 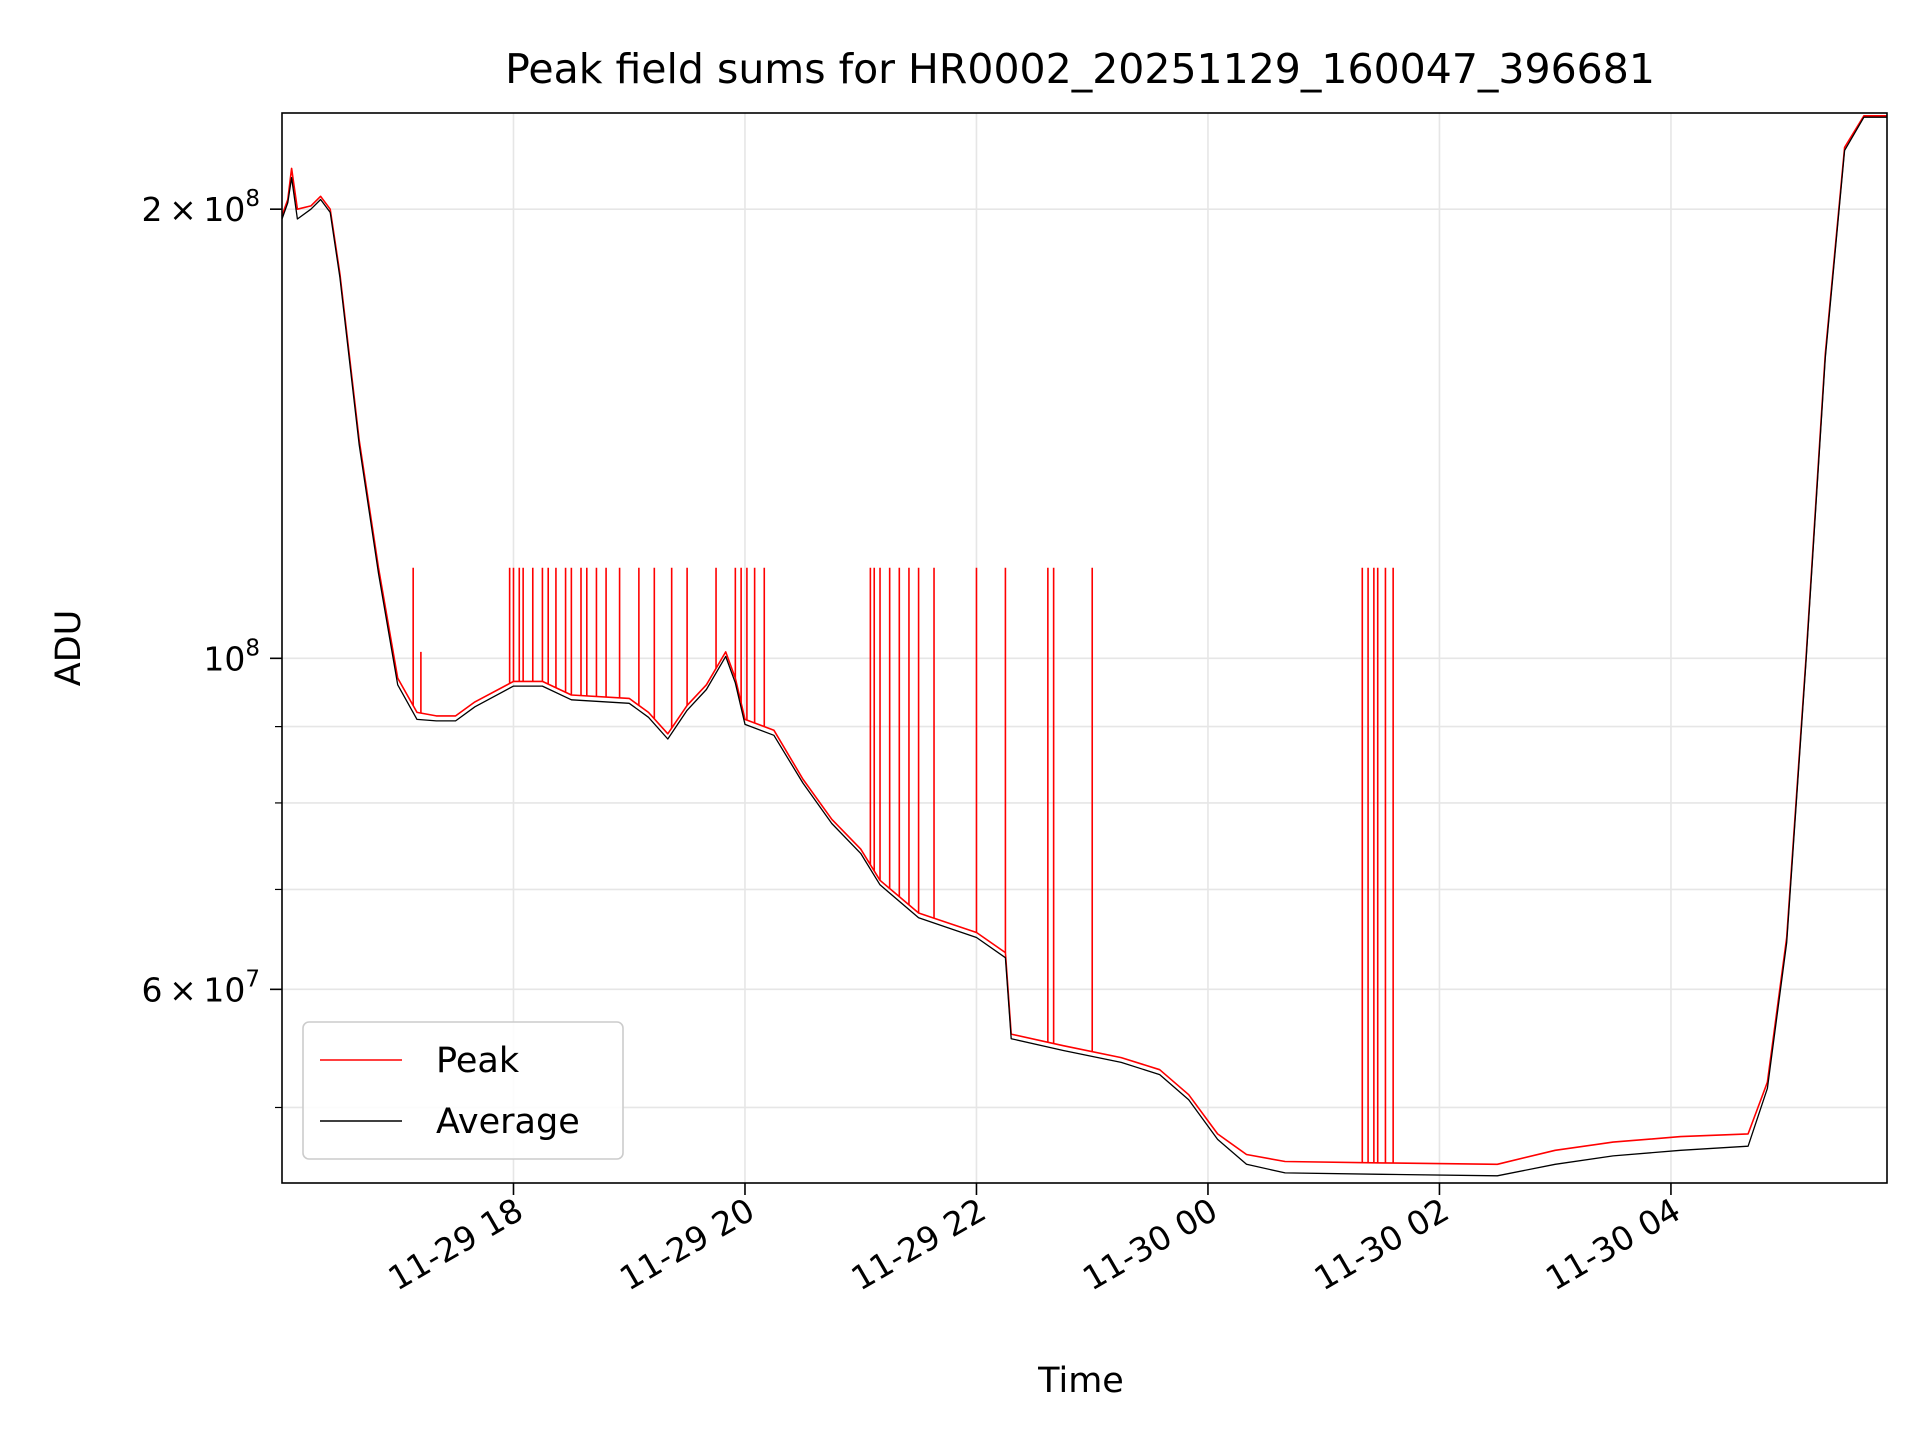 I want to click on legend-label-average: Average, so click(x=508, y=1122).